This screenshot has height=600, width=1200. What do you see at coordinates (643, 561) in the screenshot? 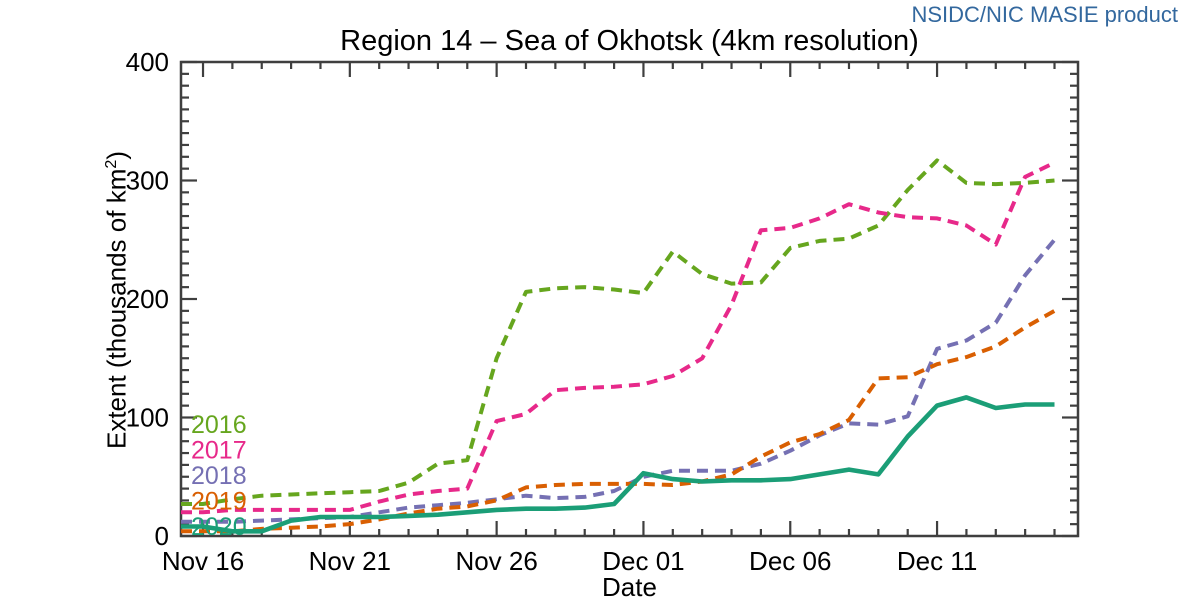
I see `x-tick-label: Dec 01` at bounding box center [643, 561].